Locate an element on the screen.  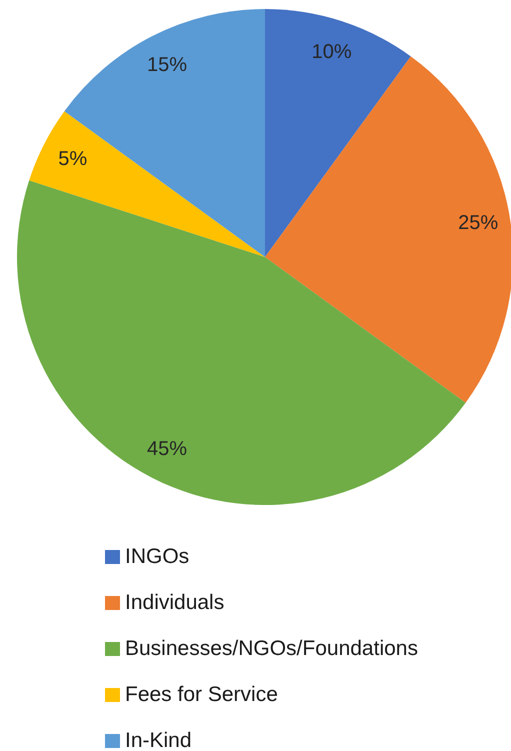
data-label: 25% is located at coordinates (478, 223).